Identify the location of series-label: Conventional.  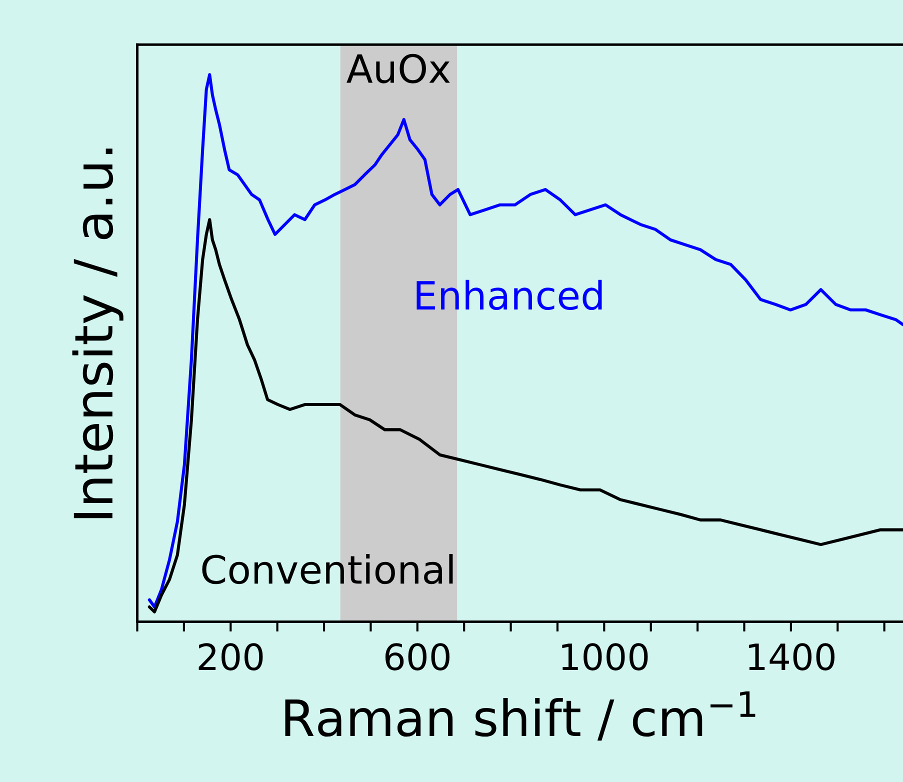
(327, 569).